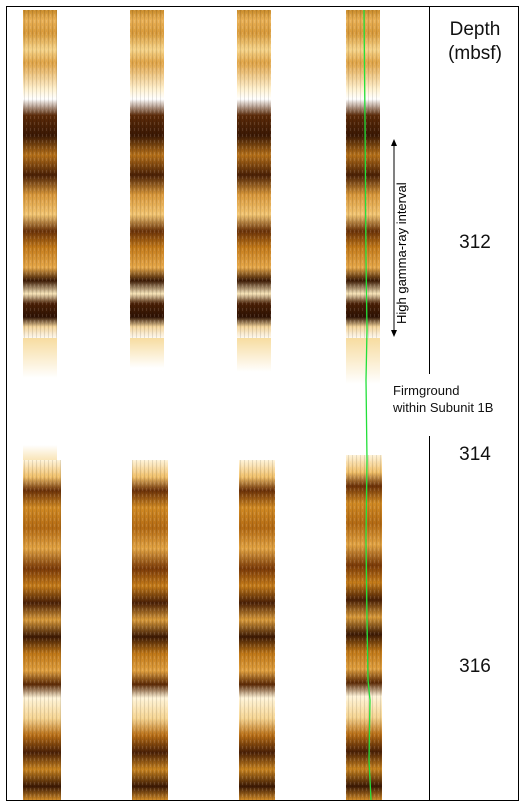 The height and width of the screenshot is (807, 527). Describe the element at coordinates (401, 253) in the screenshot. I see `gamma-interval-label: High gamma-ray interval` at that location.